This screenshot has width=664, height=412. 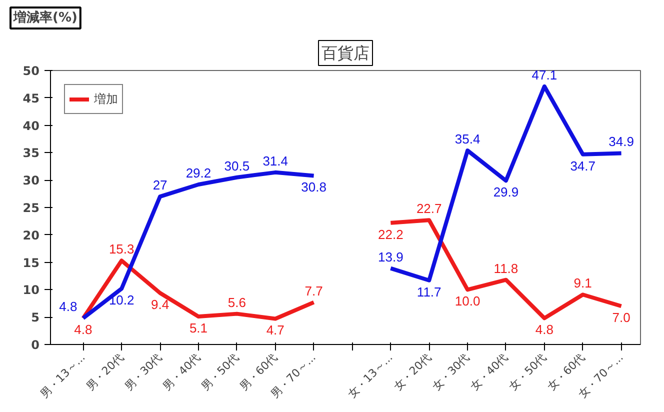 What do you see at coordinates (583, 283) in the screenshot?
I see `data-label: 9.1` at bounding box center [583, 283].